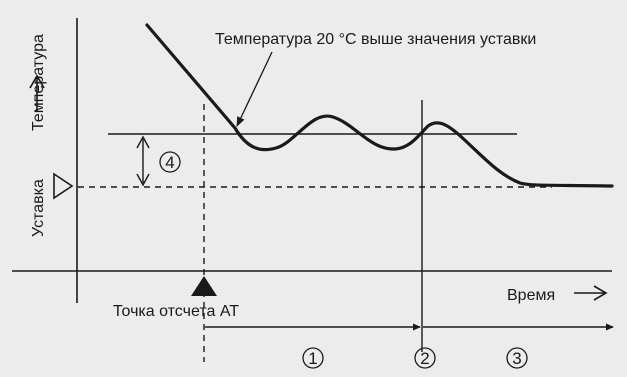 Image resolution: width=627 pixels, height=377 pixels. What do you see at coordinates (37, 93) in the screenshot?
I see `up-arrow-icon` at bounding box center [37, 93].